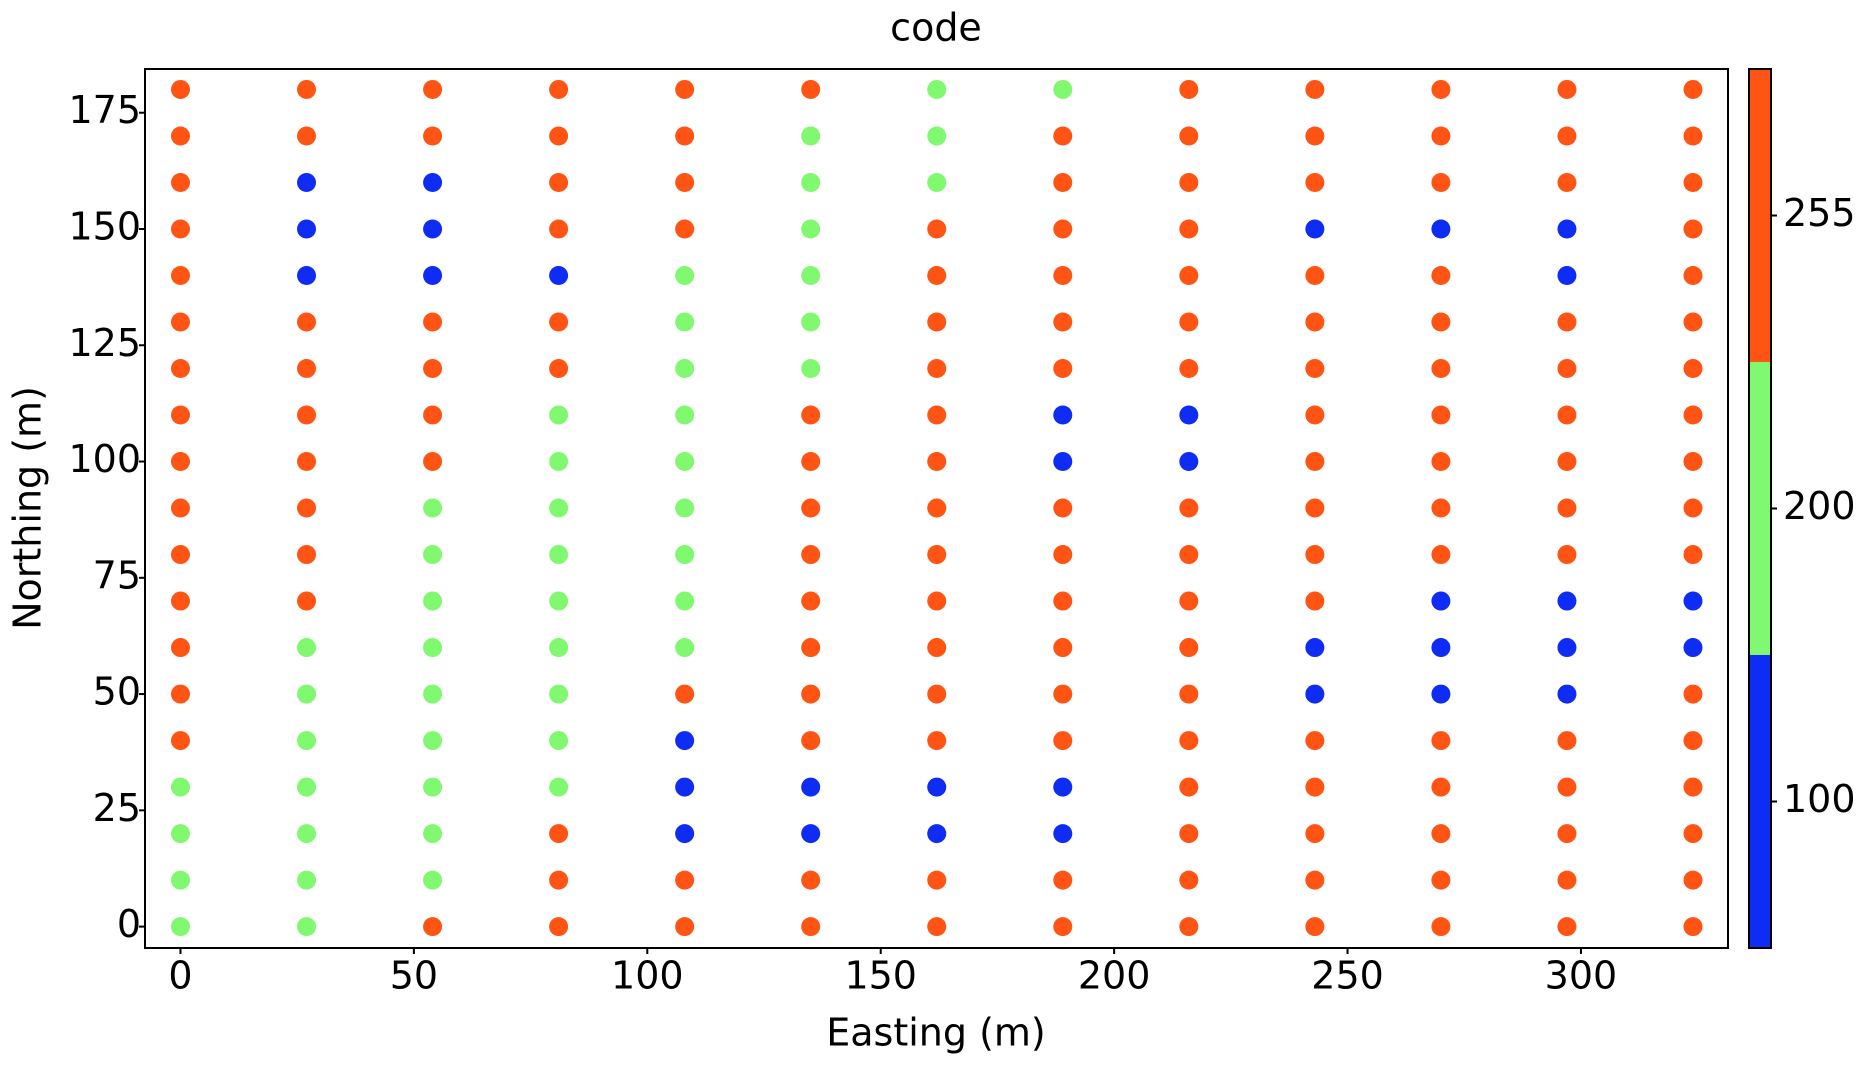 This screenshot has width=1858, height=1067. What do you see at coordinates (1819, 799) in the screenshot?
I see `colorbar-tick-label: 100` at bounding box center [1819, 799].